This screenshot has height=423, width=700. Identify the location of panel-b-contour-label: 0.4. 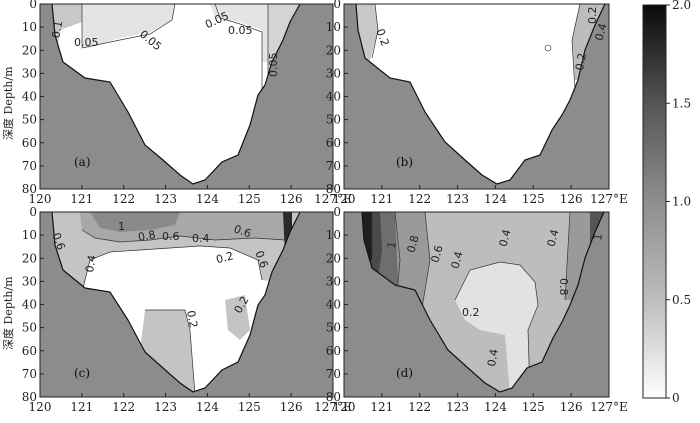
(601, 32).